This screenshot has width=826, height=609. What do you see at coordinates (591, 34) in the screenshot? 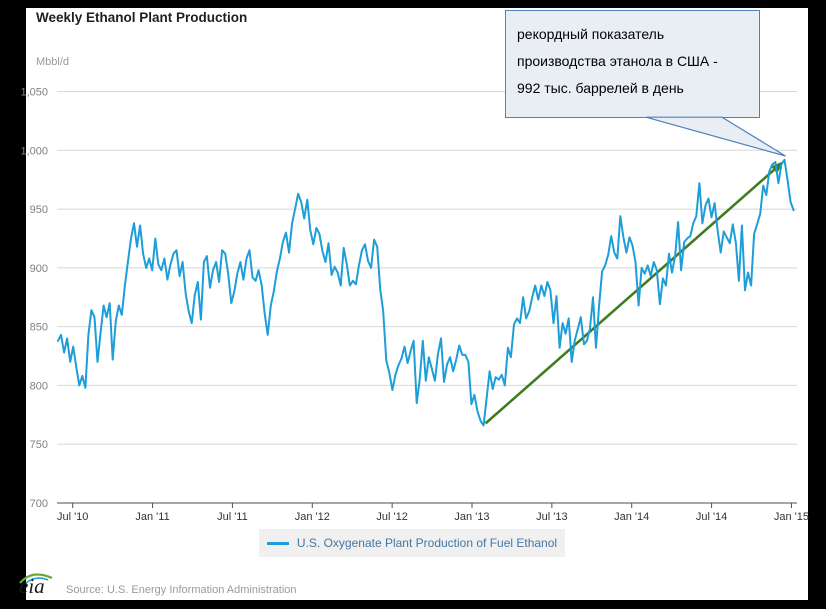
I see `callout-line-1: рекордный показатель` at bounding box center [591, 34].